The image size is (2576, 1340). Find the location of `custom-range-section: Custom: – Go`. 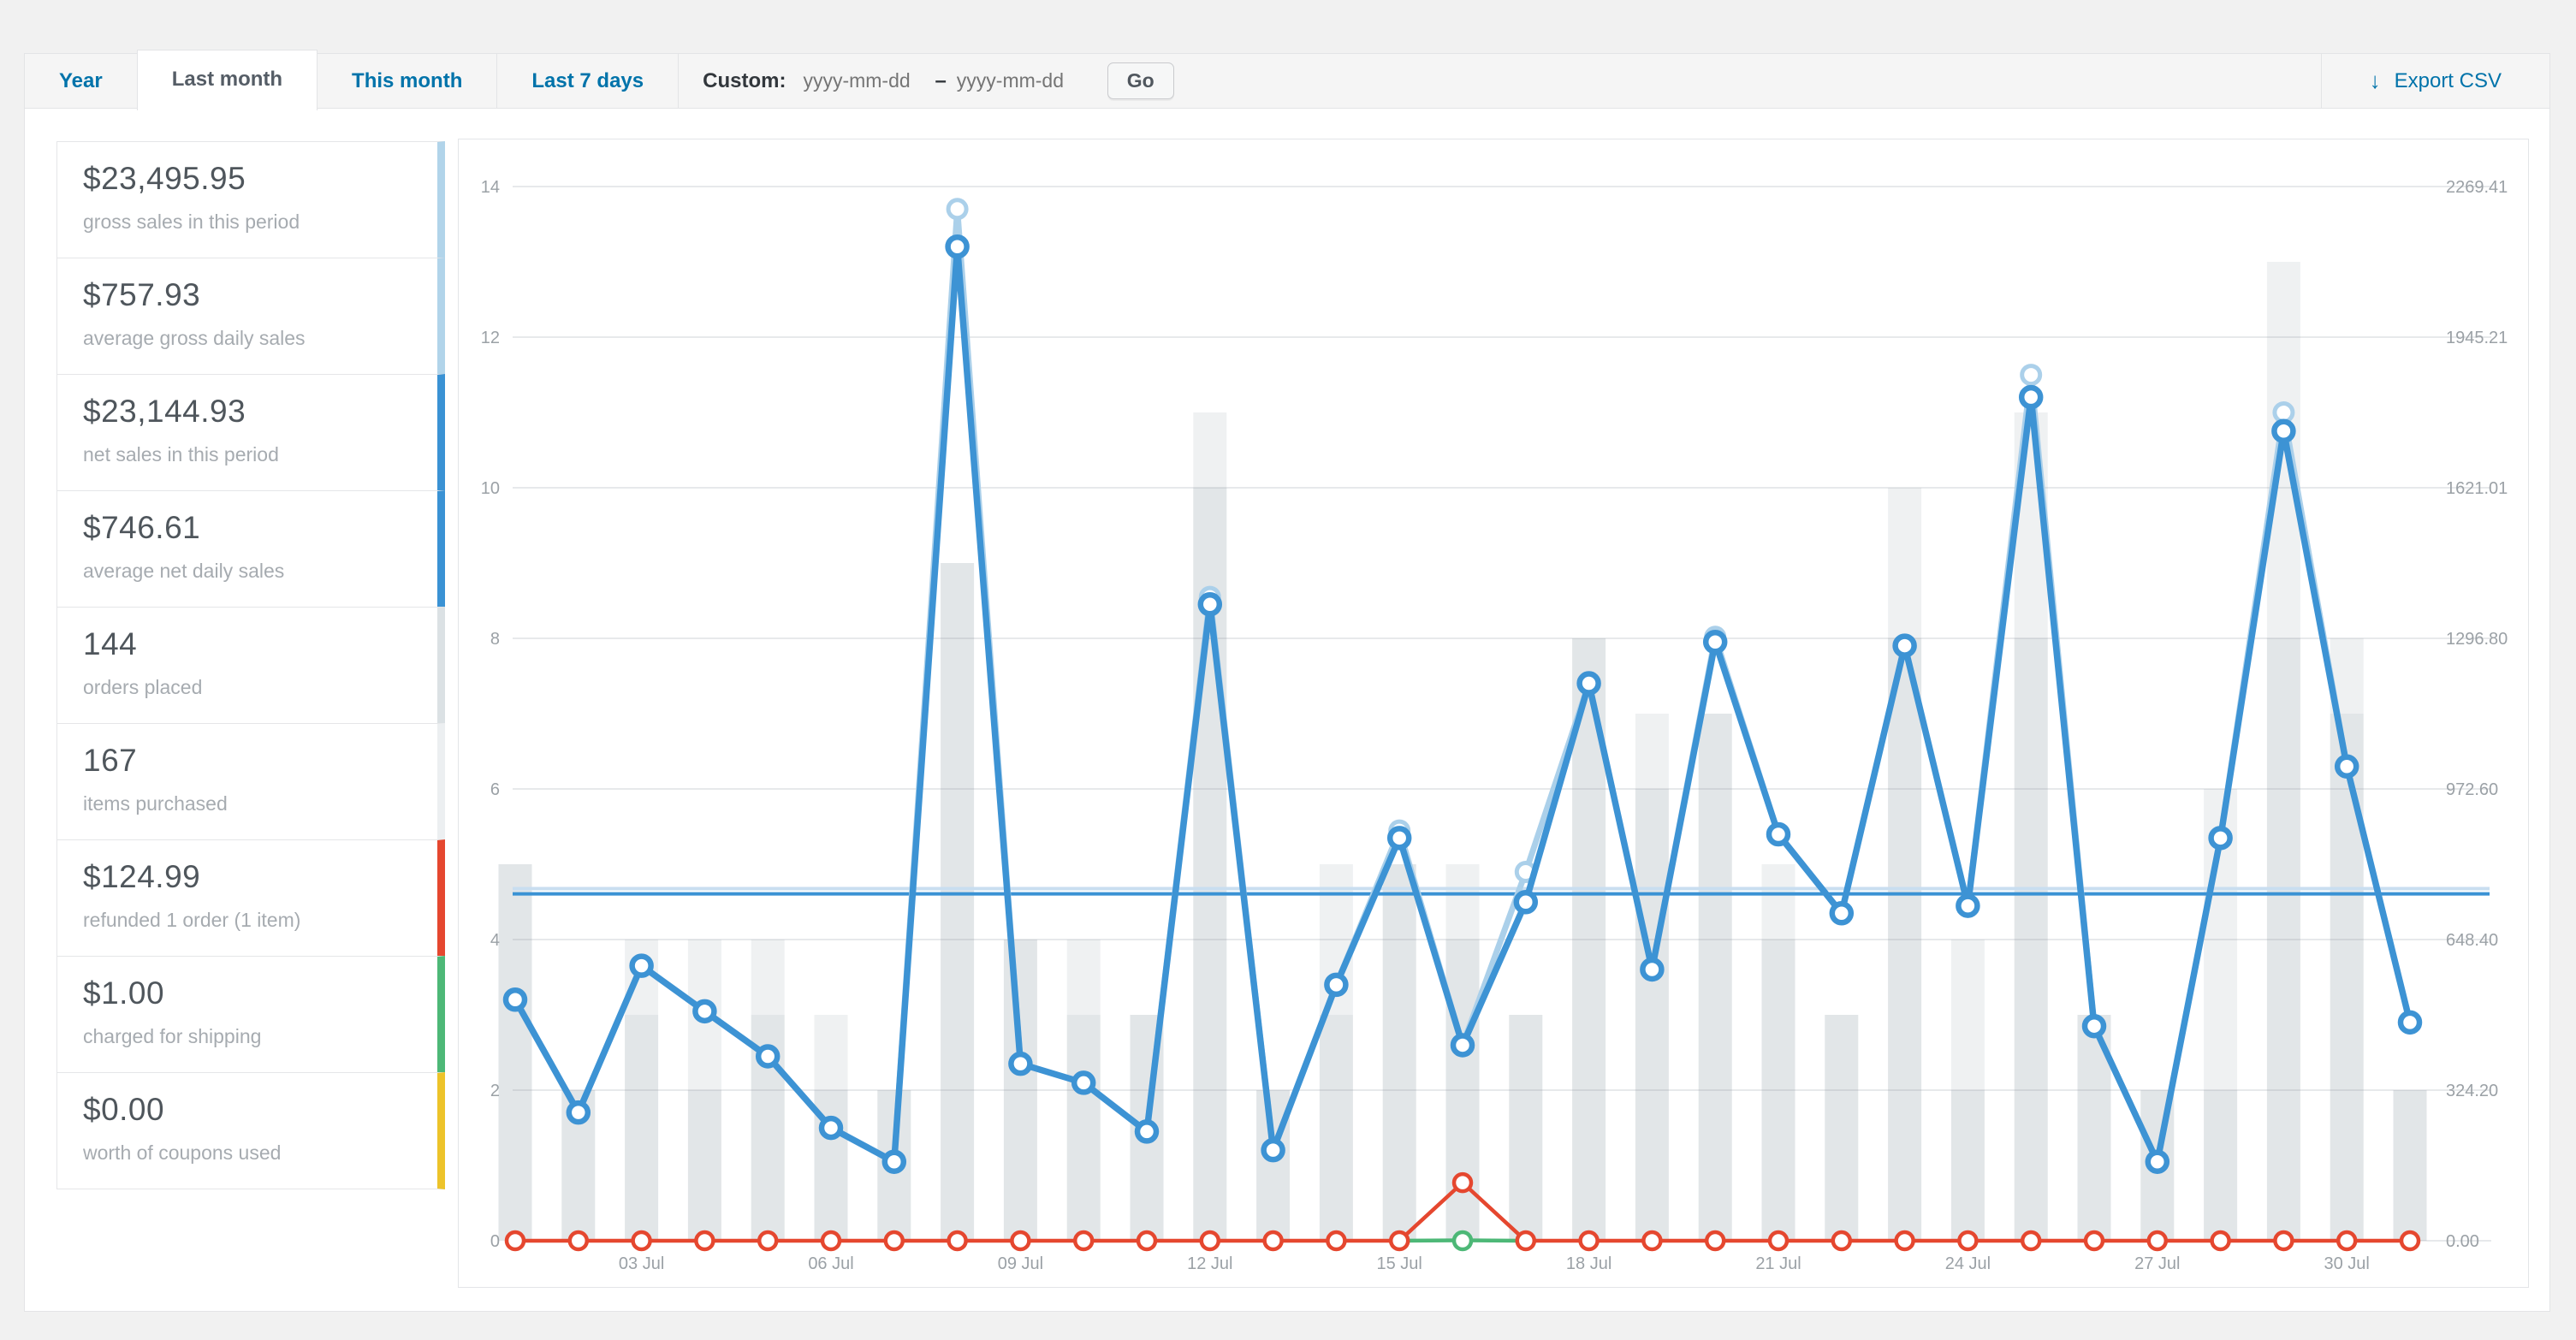

custom-range-section: Custom: – Go is located at coordinates (1500, 81).